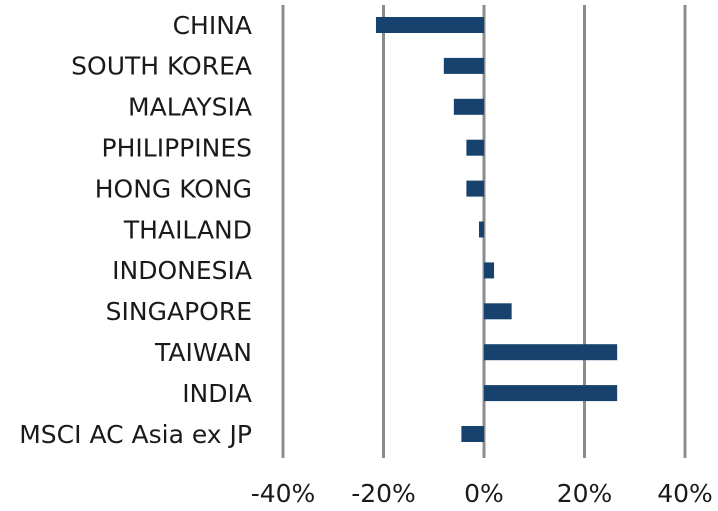 Image resolution: width=718 pixels, height=511 pixels. What do you see at coordinates (283, 493) in the screenshot?
I see `x-tick-label: -40%` at bounding box center [283, 493].